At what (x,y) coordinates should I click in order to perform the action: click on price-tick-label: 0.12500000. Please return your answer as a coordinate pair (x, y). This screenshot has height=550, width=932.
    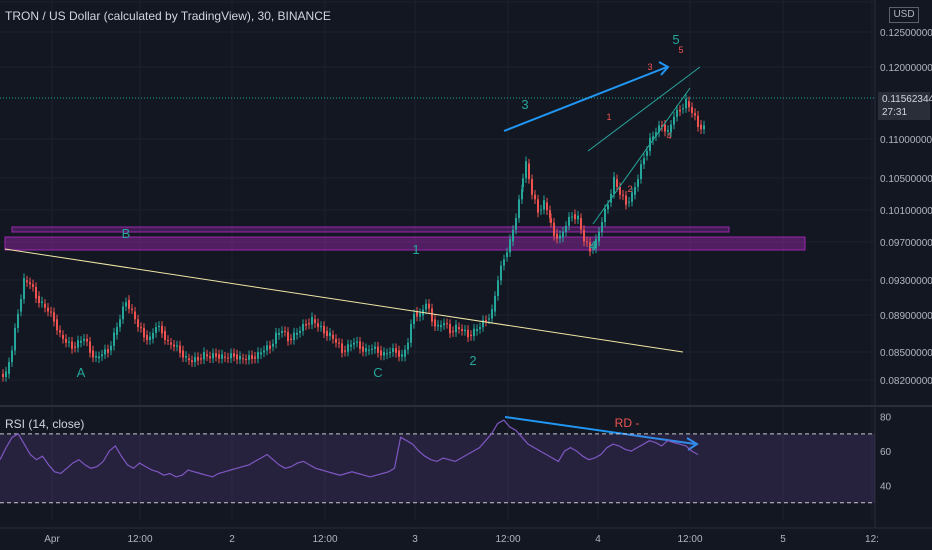
    Looking at the image, I should click on (906, 33).